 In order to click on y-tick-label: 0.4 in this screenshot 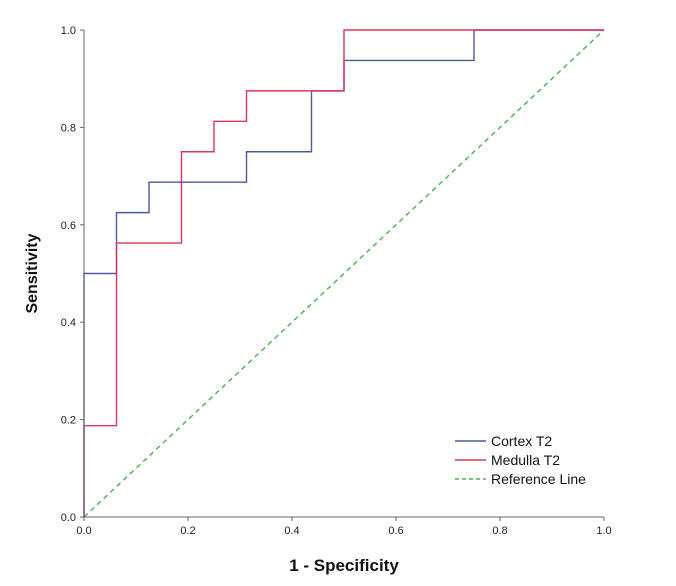, I will do `click(68, 323)`.